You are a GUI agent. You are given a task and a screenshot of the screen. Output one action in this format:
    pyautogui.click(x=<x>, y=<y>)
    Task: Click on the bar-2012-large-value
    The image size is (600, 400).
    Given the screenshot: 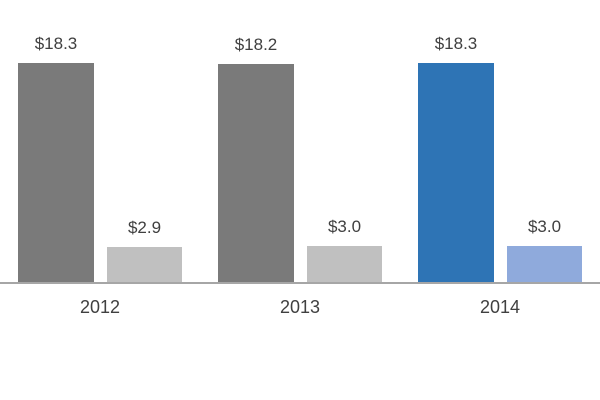 What is the action you would take?
    pyautogui.click(x=56, y=172)
    